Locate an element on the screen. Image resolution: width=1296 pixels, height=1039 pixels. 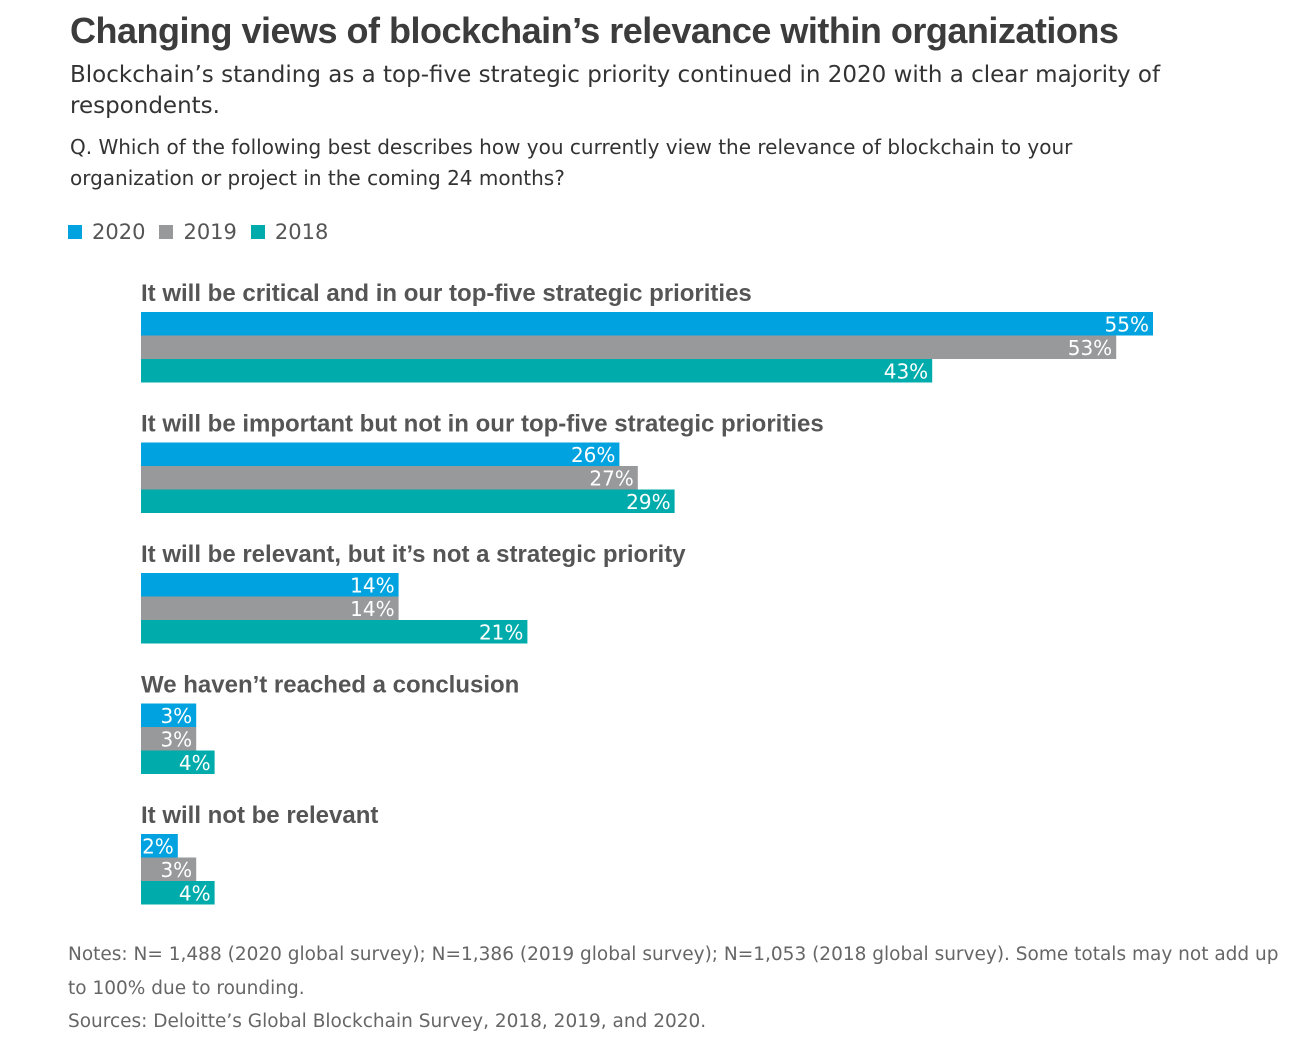
legend-item-2018: 2018 is located at coordinates (289, 232).